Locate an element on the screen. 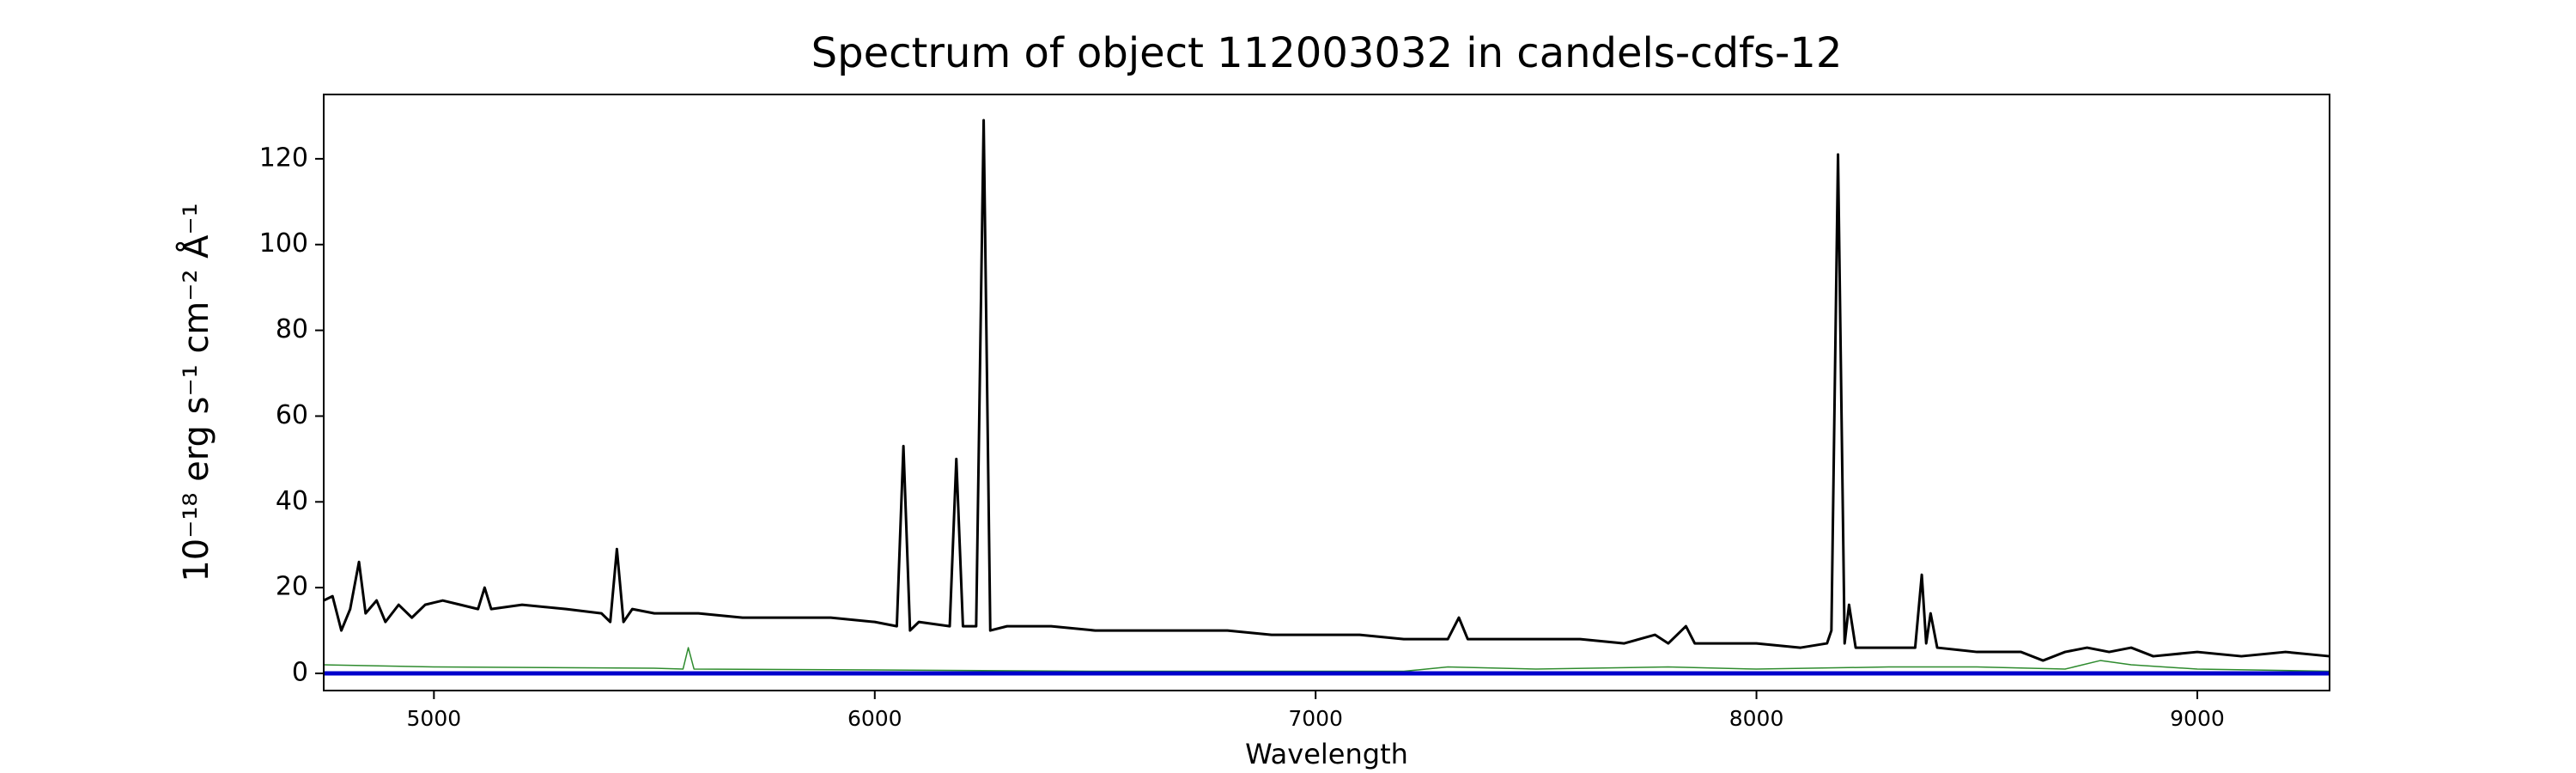 The height and width of the screenshot is (773, 2576). x-tick-label: 8000 is located at coordinates (1756, 718).